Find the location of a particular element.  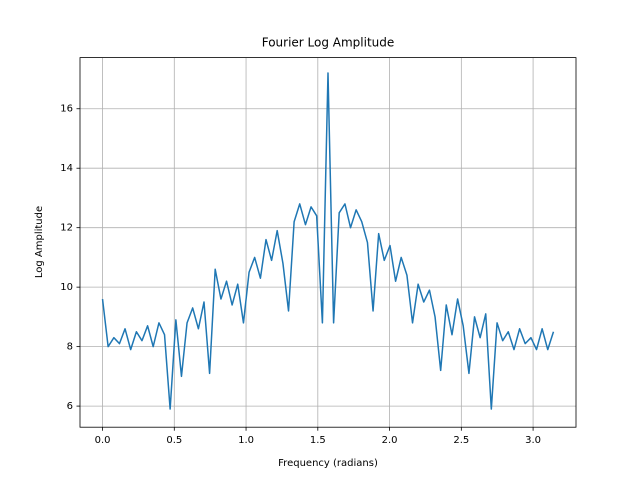

y-tick-label: 10 is located at coordinates (66, 287).